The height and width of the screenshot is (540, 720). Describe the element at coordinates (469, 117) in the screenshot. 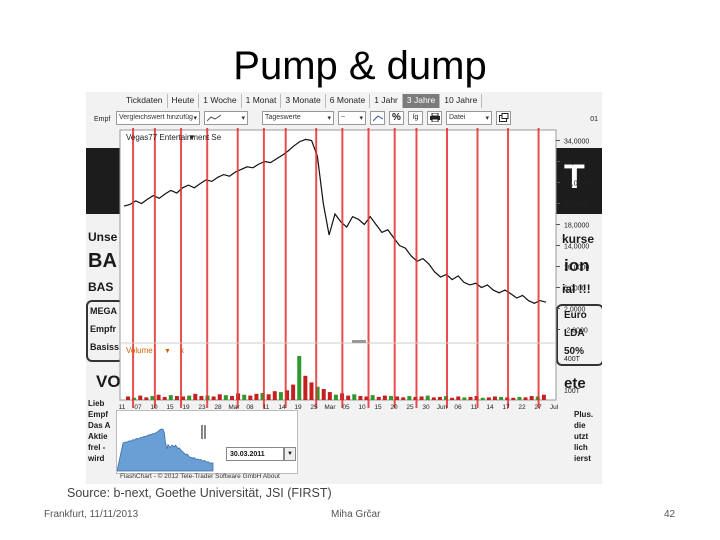

I see `file-select: Datei ▾` at that location.